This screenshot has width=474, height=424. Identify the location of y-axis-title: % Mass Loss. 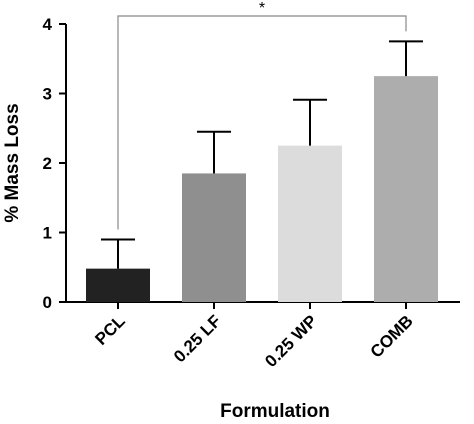
(12, 162).